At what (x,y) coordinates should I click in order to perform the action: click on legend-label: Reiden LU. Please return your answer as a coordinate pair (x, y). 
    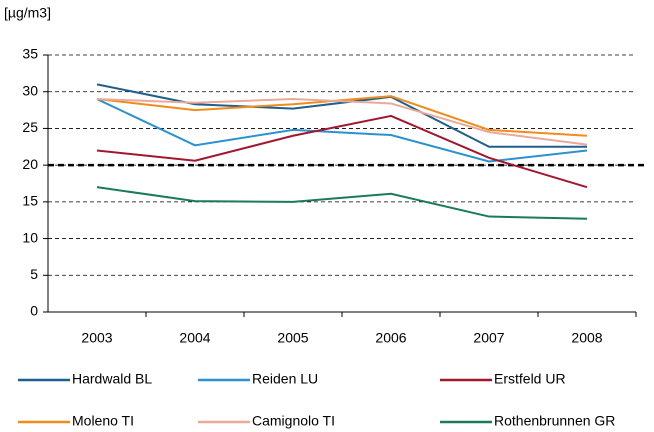
    Looking at the image, I should click on (285, 379).